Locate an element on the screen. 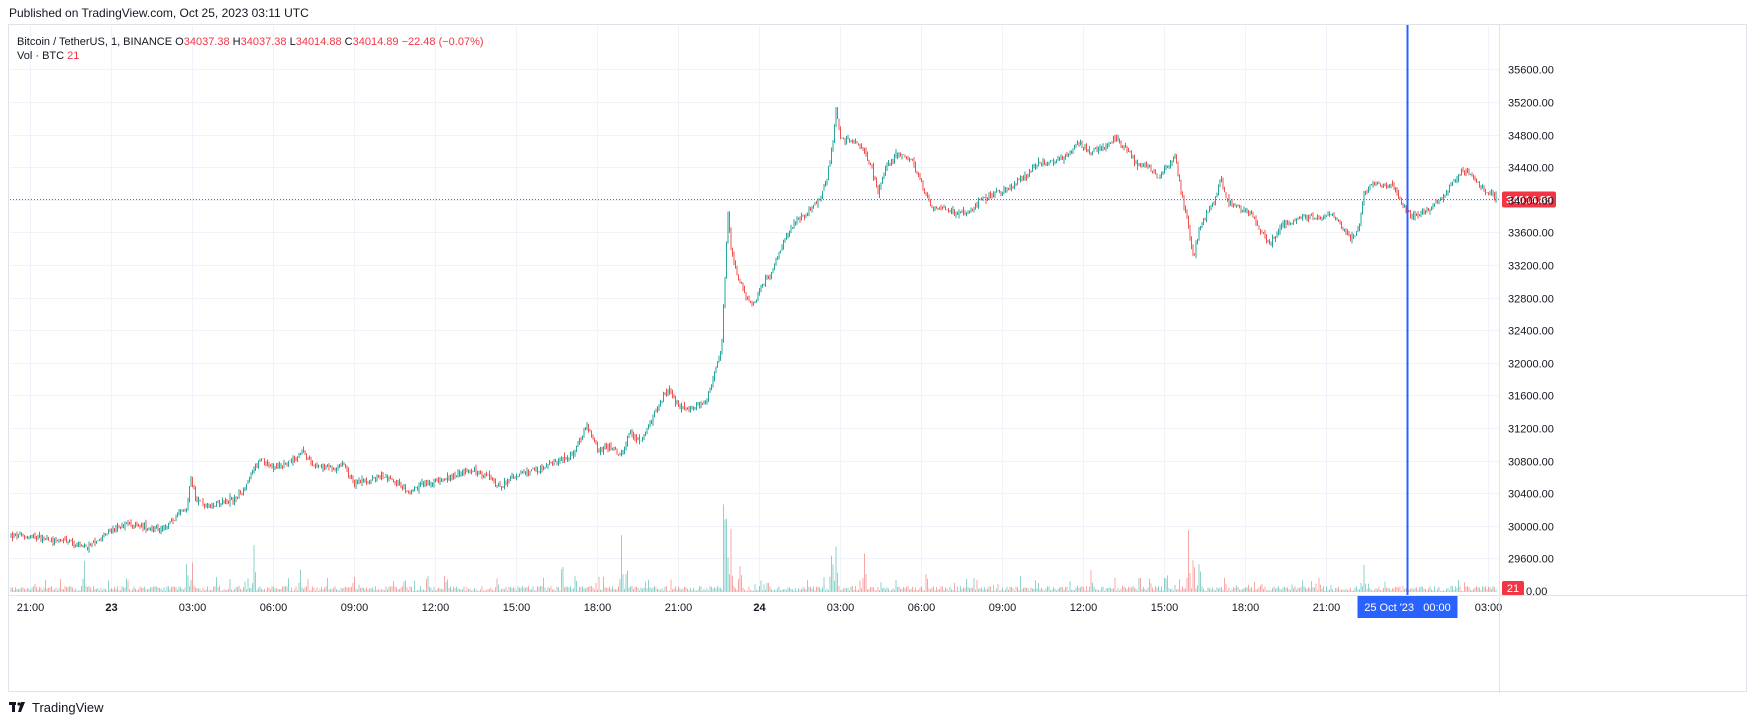  last-volume-badge is located at coordinates (1513, 588).